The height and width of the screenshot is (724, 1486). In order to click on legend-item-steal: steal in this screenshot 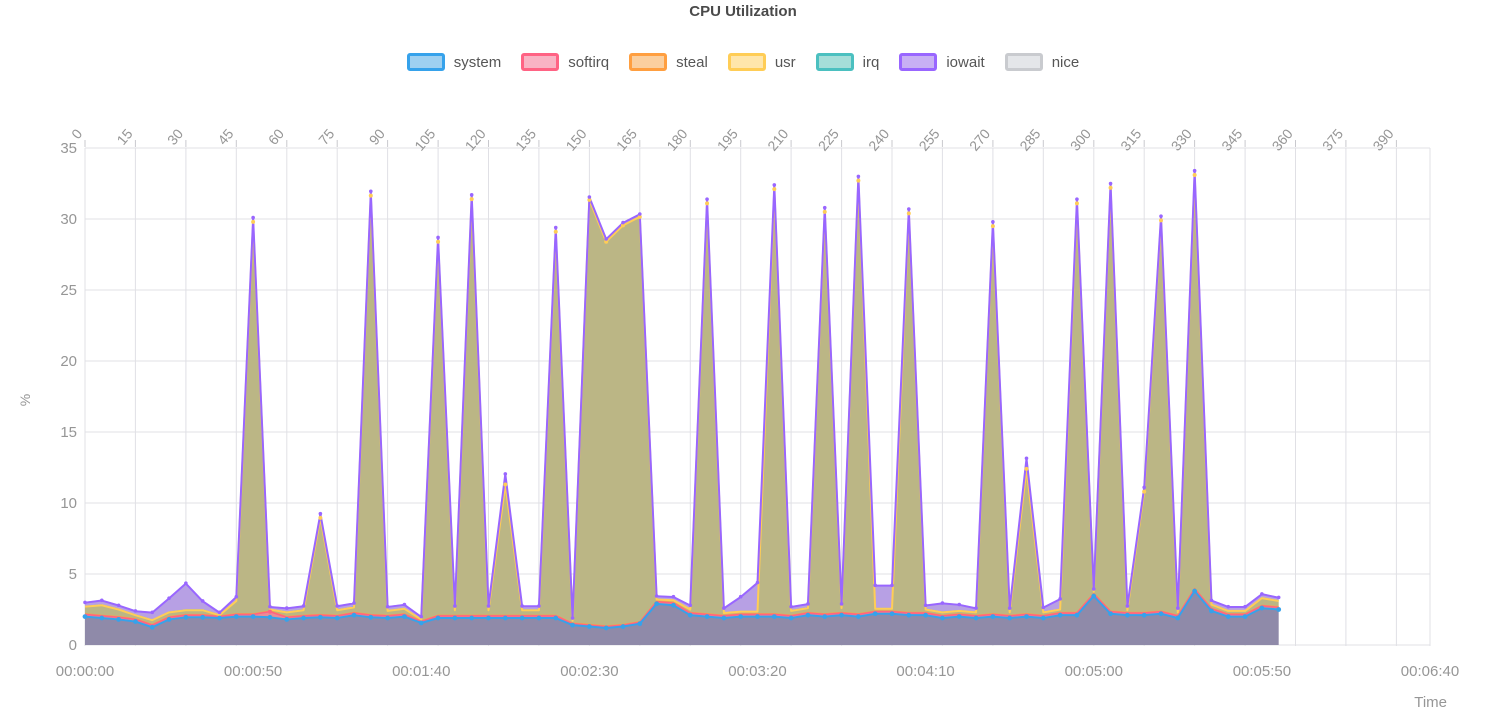, I will do `click(668, 62)`.